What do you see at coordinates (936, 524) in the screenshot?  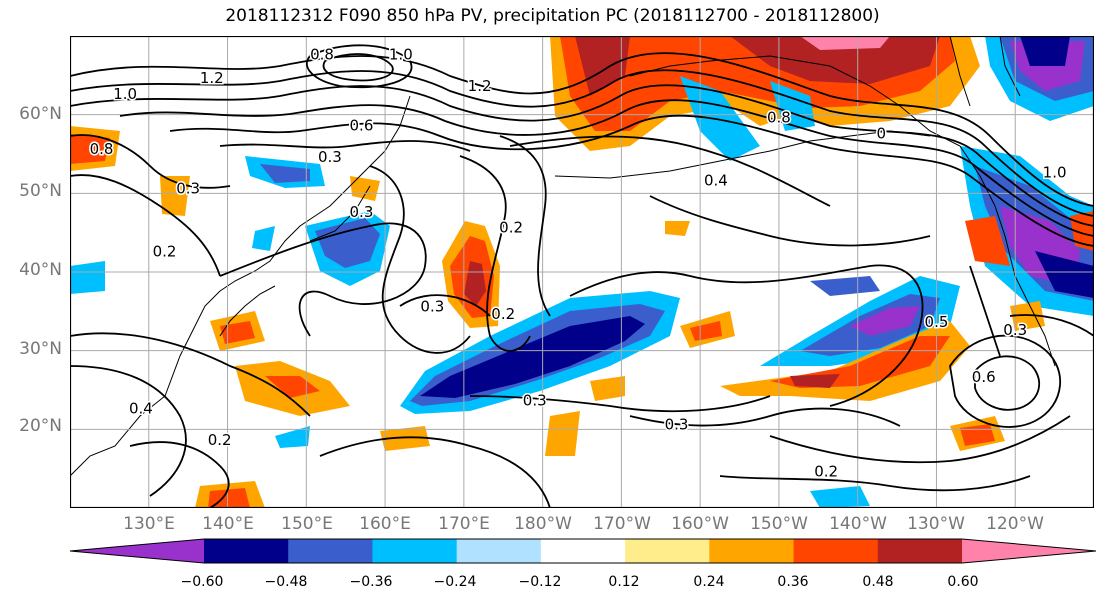 I see `lon-label: 130°W` at bounding box center [936, 524].